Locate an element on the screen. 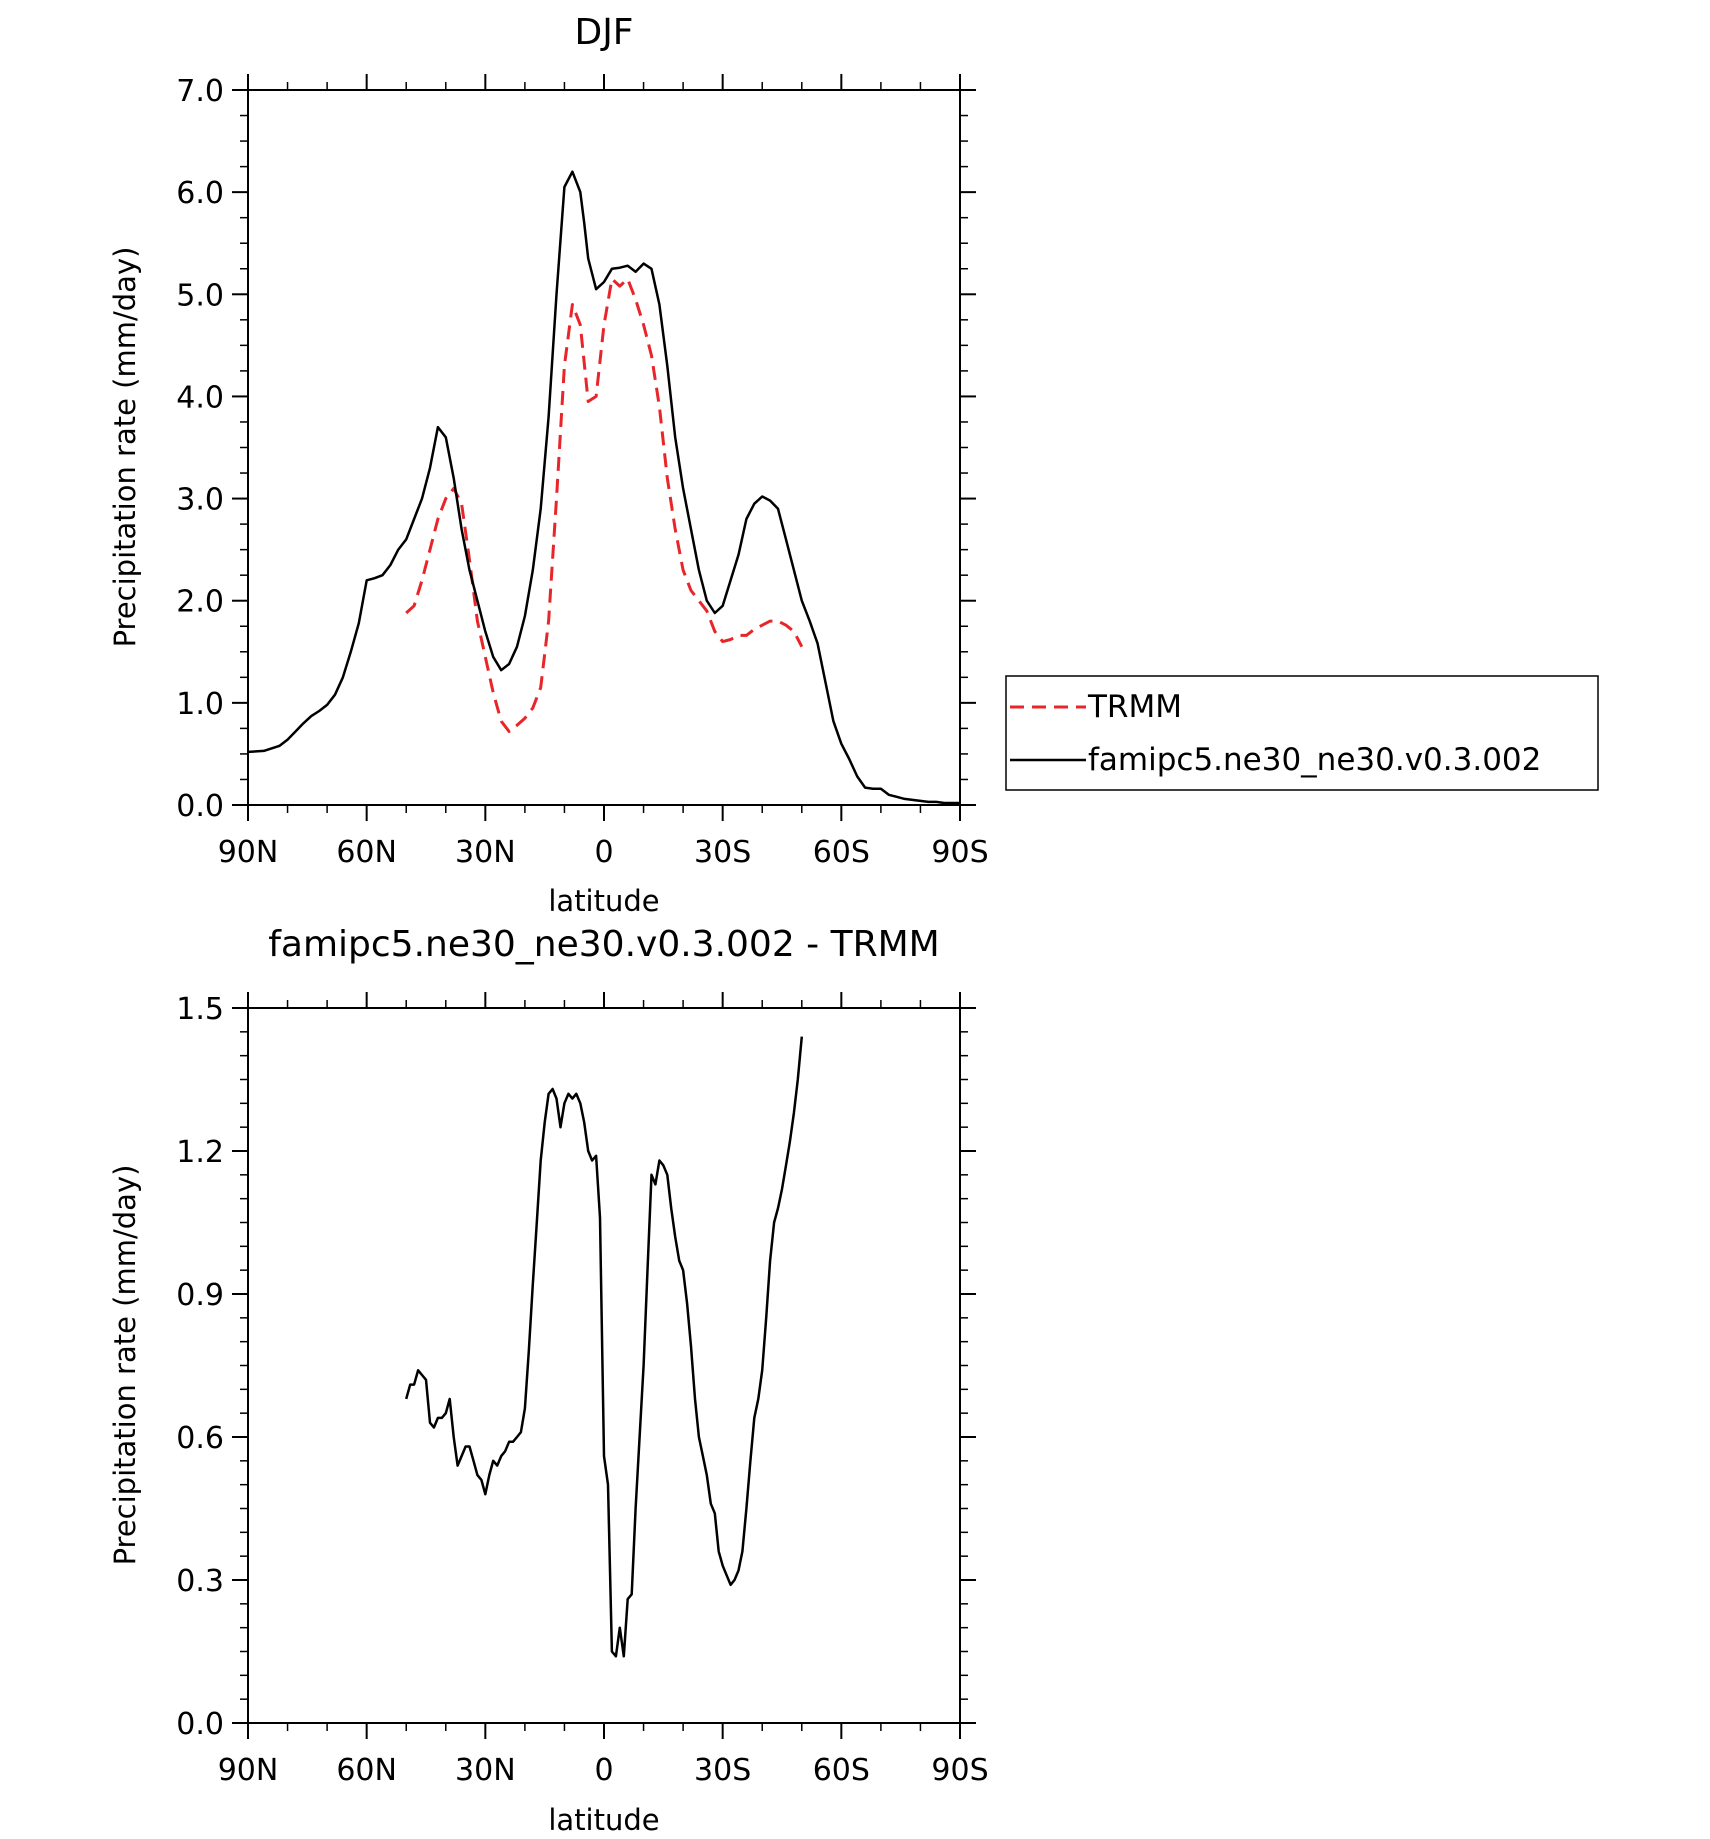 Image resolution: width=1710 pixels, height=1839 pixels. chart2-y-tick-label: 0.3 is located at coordinates (200, 1581).